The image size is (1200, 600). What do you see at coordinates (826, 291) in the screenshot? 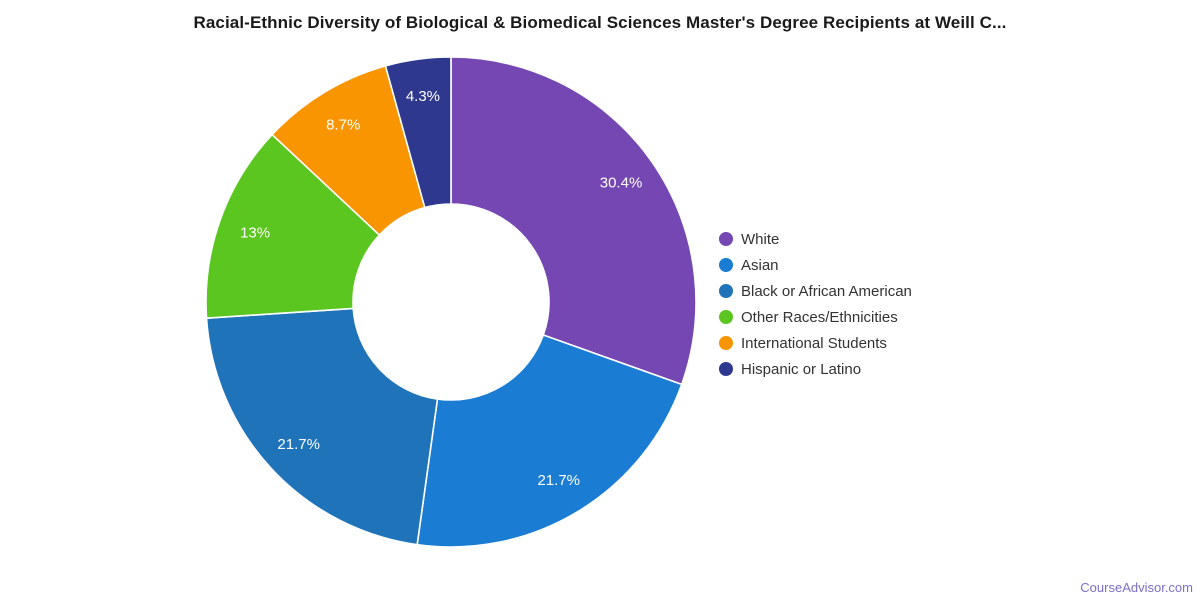
I see `legend-label: Black or African American` at bounding box center [826, 291].